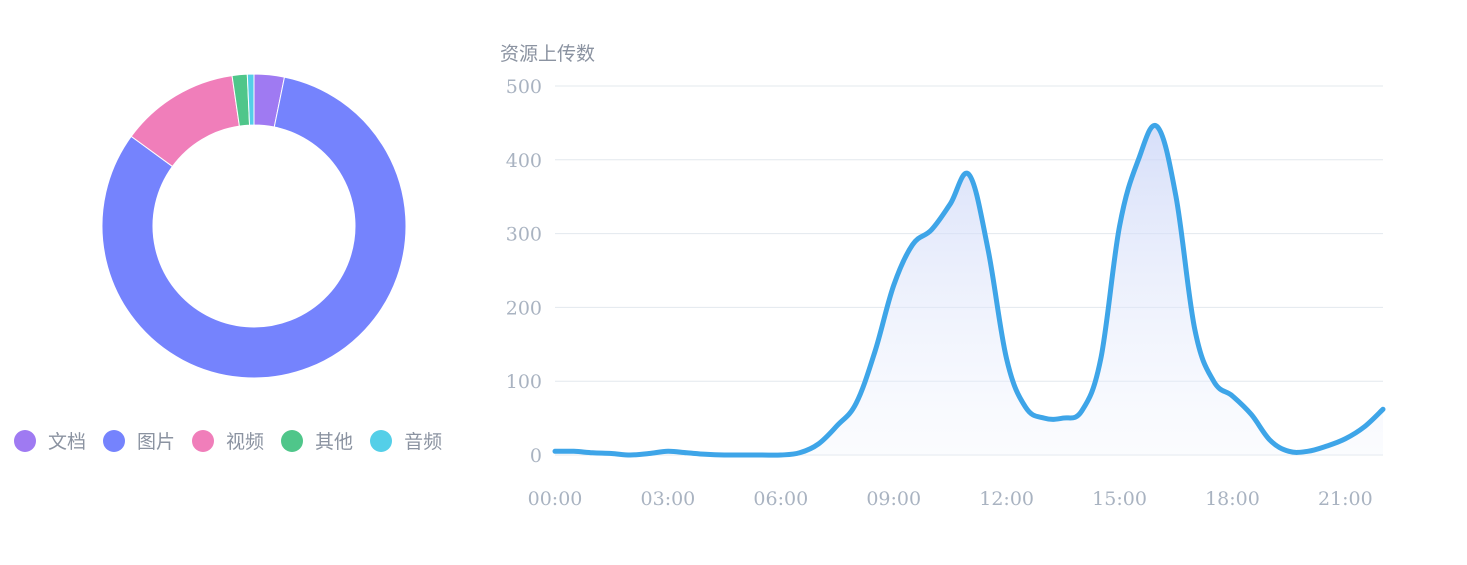 This screenshot has height=565, width=1467. What do you see at coordinates (1119, 499) in the screenshot?
I see `x-tick-label: 15:00` at bounding box center [1119, 499].